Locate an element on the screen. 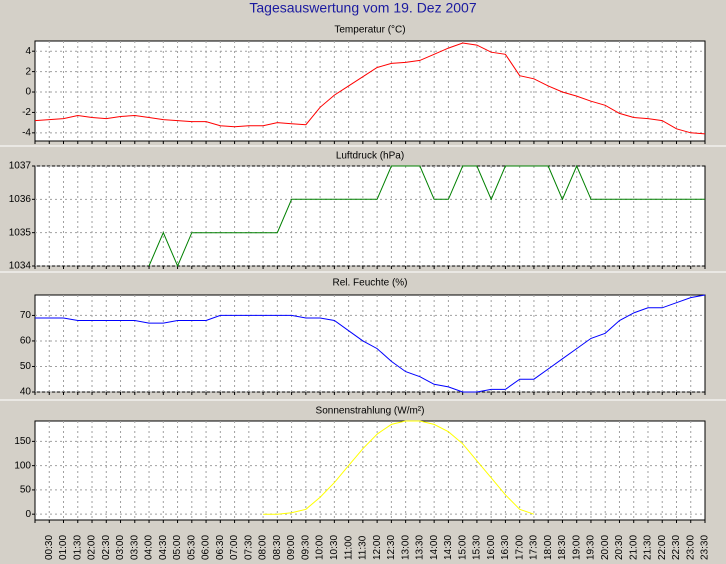 This screenshot has width=726, height=564. x-tick-label: 13:00 is located at coordinates (405, 547).